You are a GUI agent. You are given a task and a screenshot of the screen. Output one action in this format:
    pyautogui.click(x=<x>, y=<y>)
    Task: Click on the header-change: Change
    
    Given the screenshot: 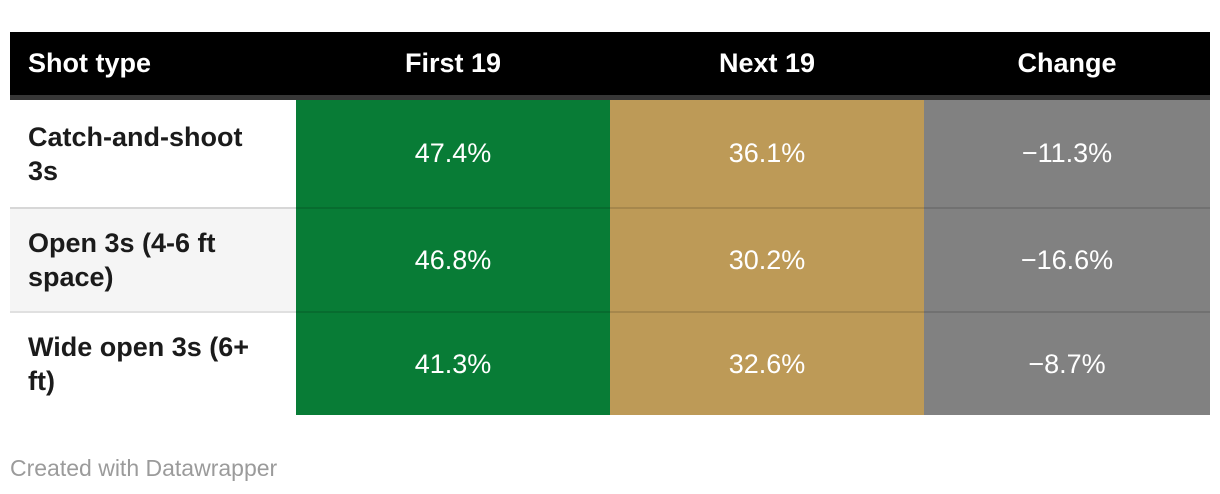 What is the action you would take?
    pyautogui.click(x=1067, y=63)
    